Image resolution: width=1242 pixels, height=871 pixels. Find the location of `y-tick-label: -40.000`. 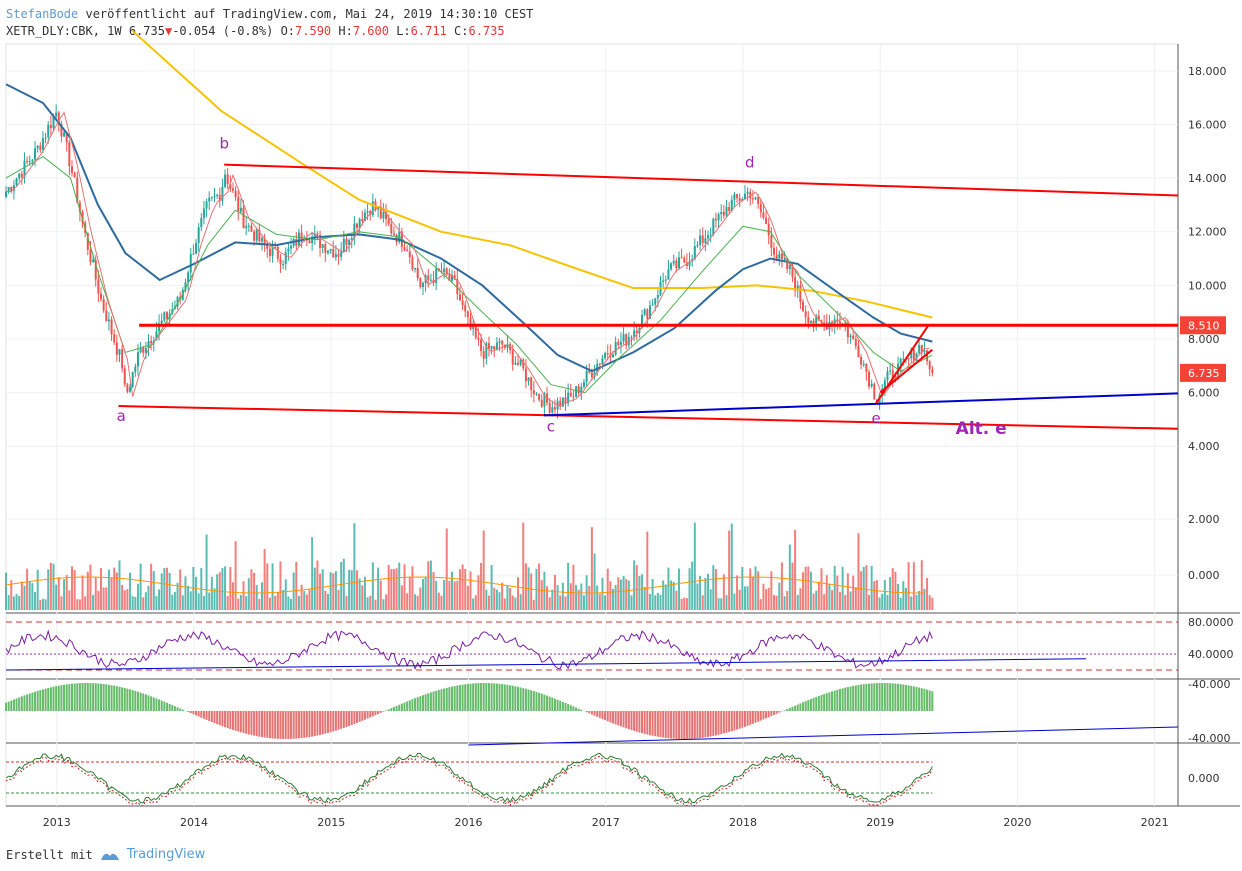

y-tick-label: -40.000 is located at coordinates (1209, 738).